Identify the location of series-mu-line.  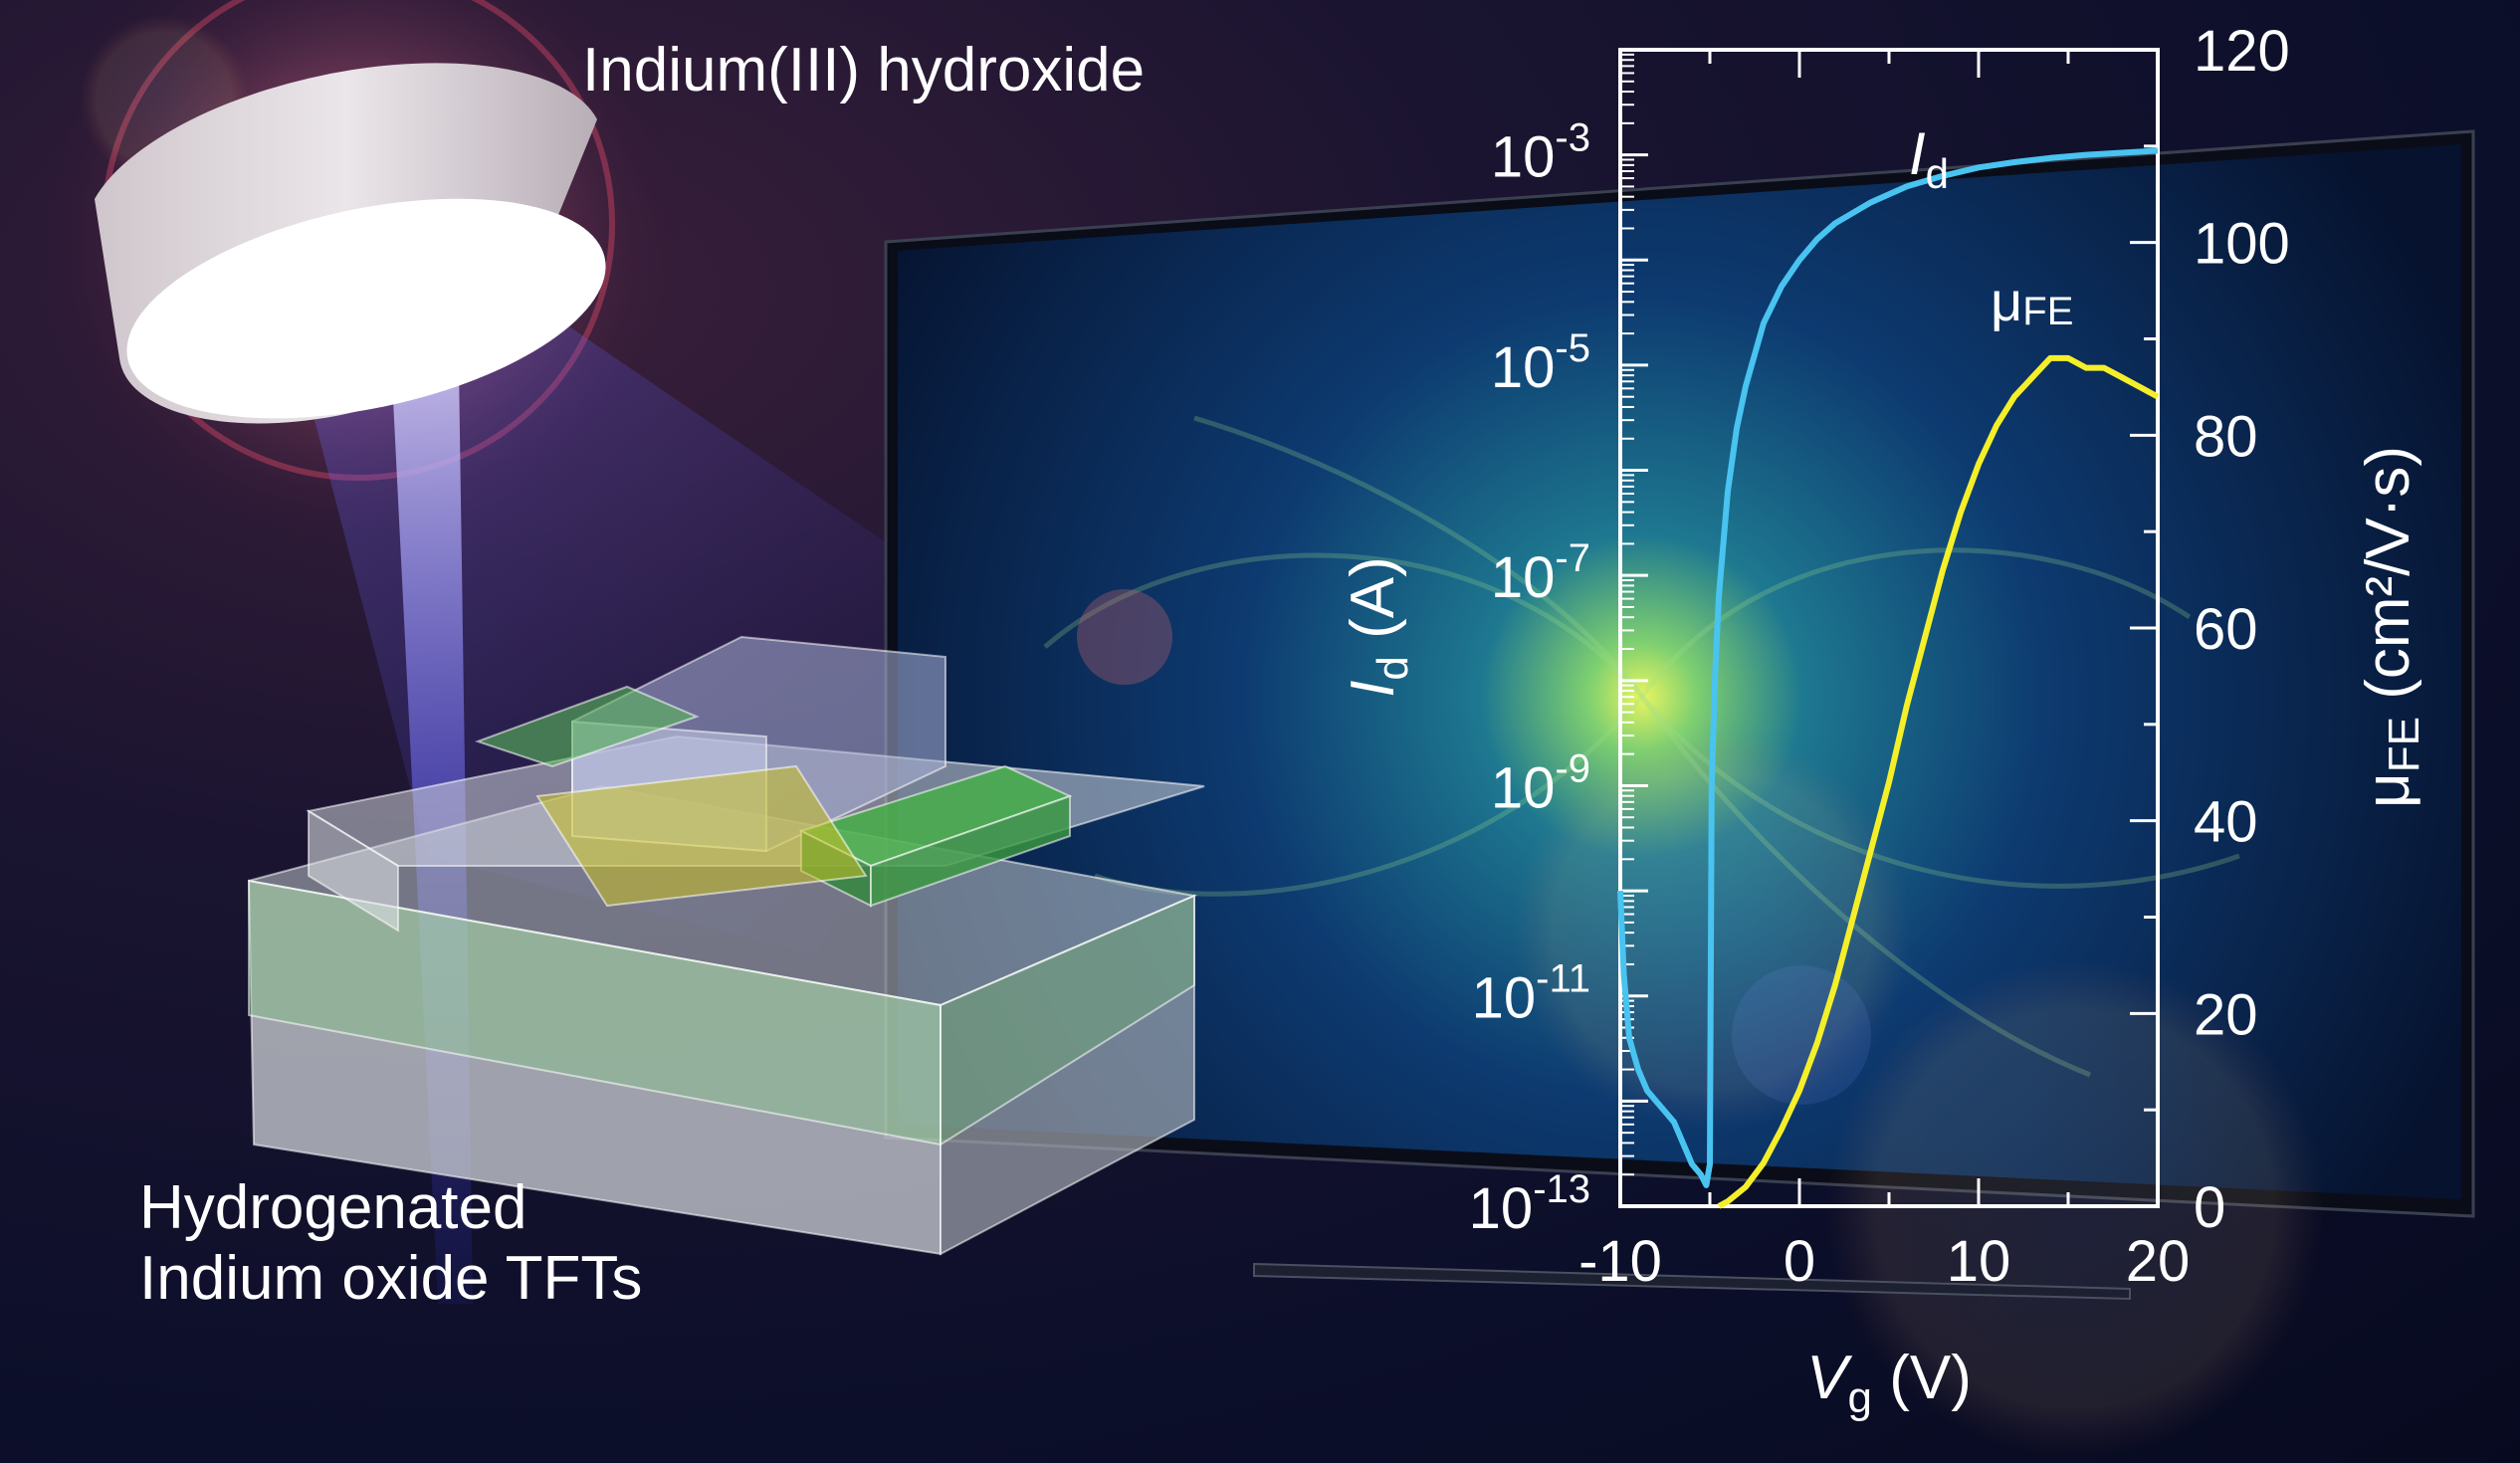
(1938, 781).